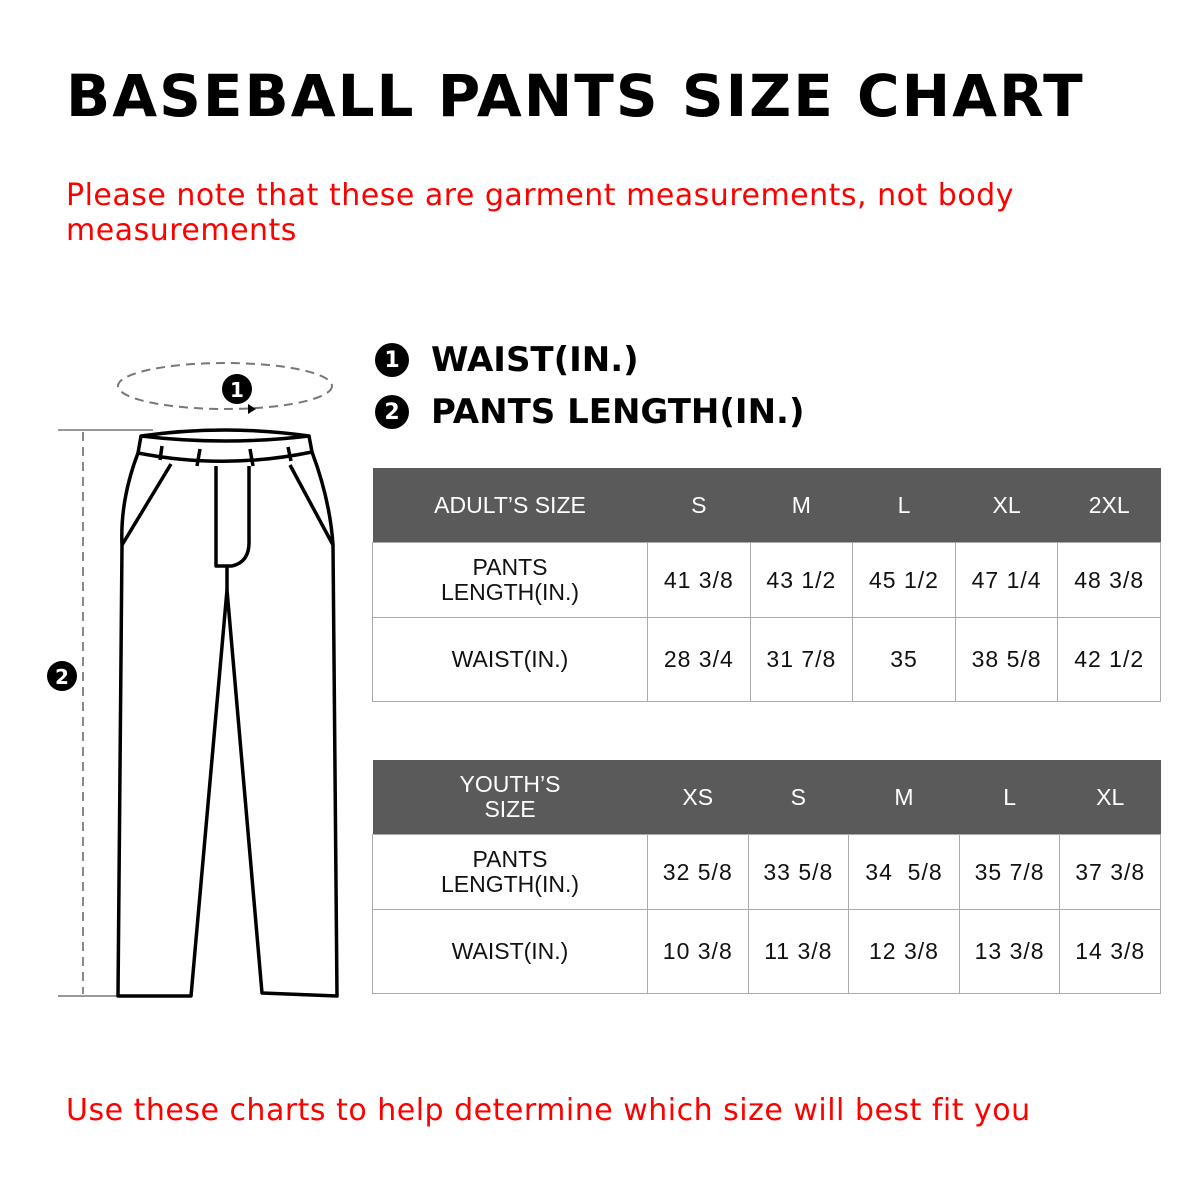 This screenshot has width=1200, height=1200. Describe the element at coordinates (1110, 951) in the screenshot. I see `cell: 14 3/8` at that location.